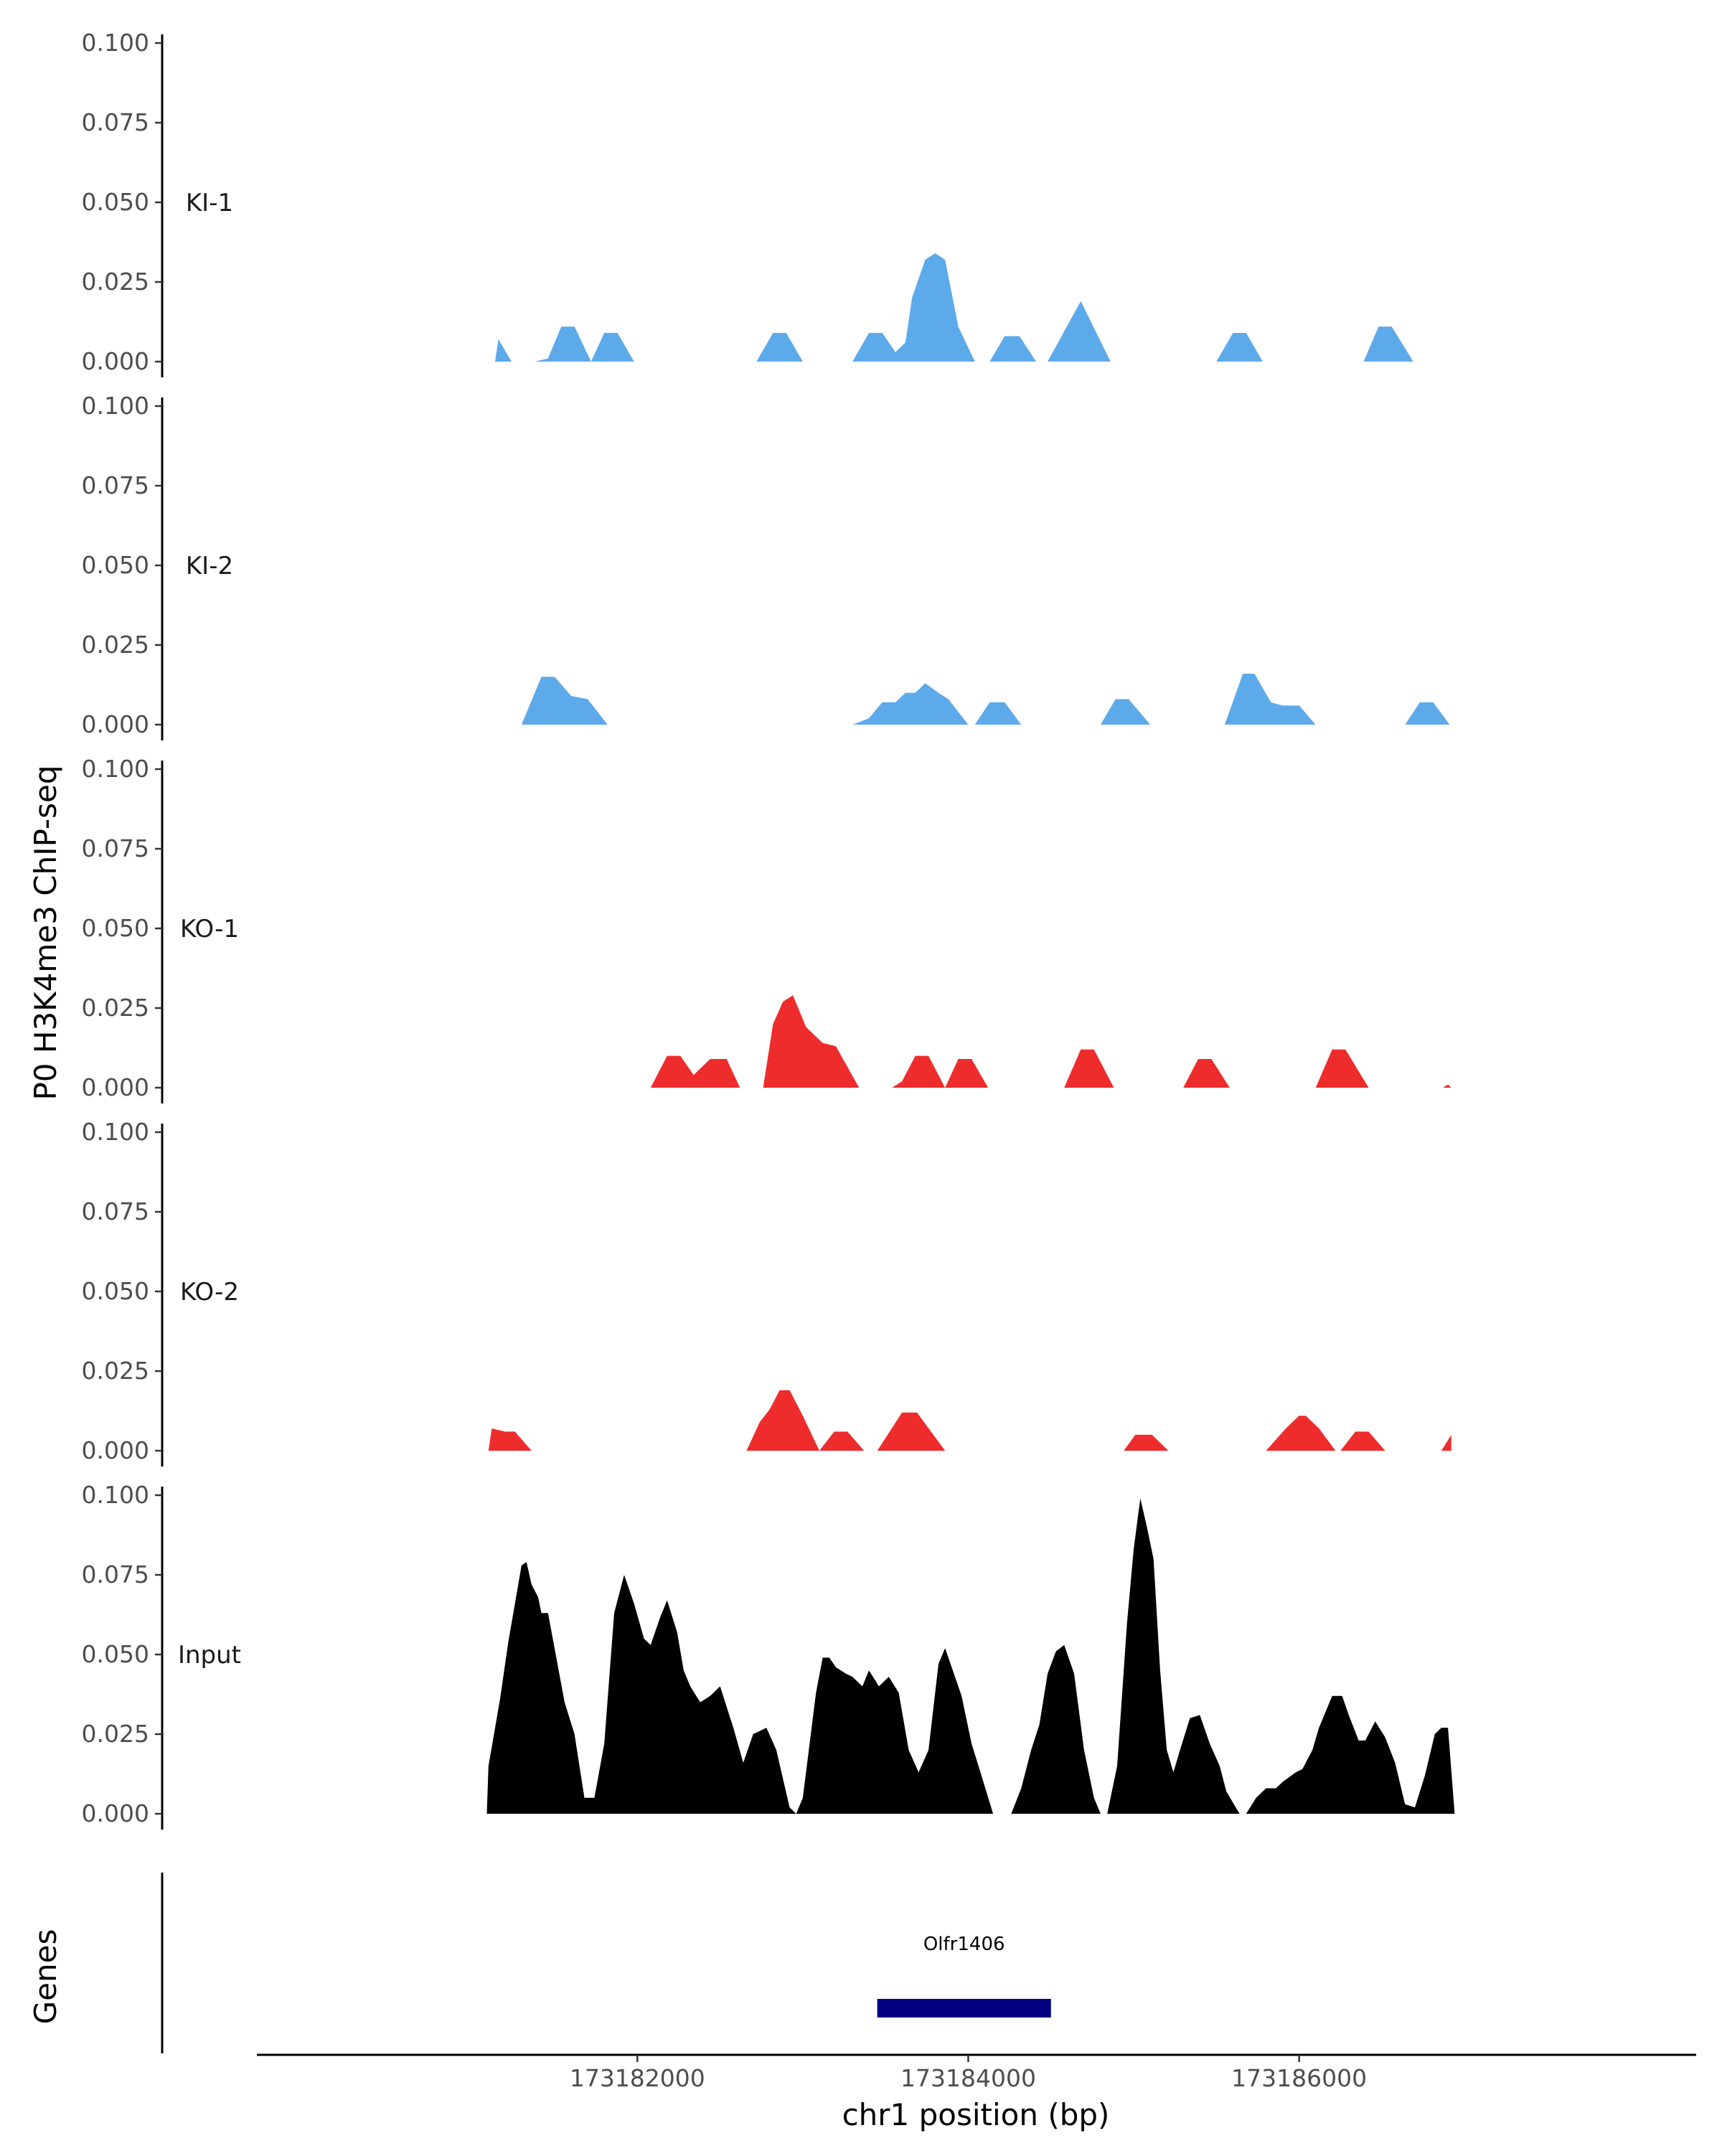 The width and height of the screenshot is (1722, 2156). I want to click on track-label: Input, so click(209, 1655).